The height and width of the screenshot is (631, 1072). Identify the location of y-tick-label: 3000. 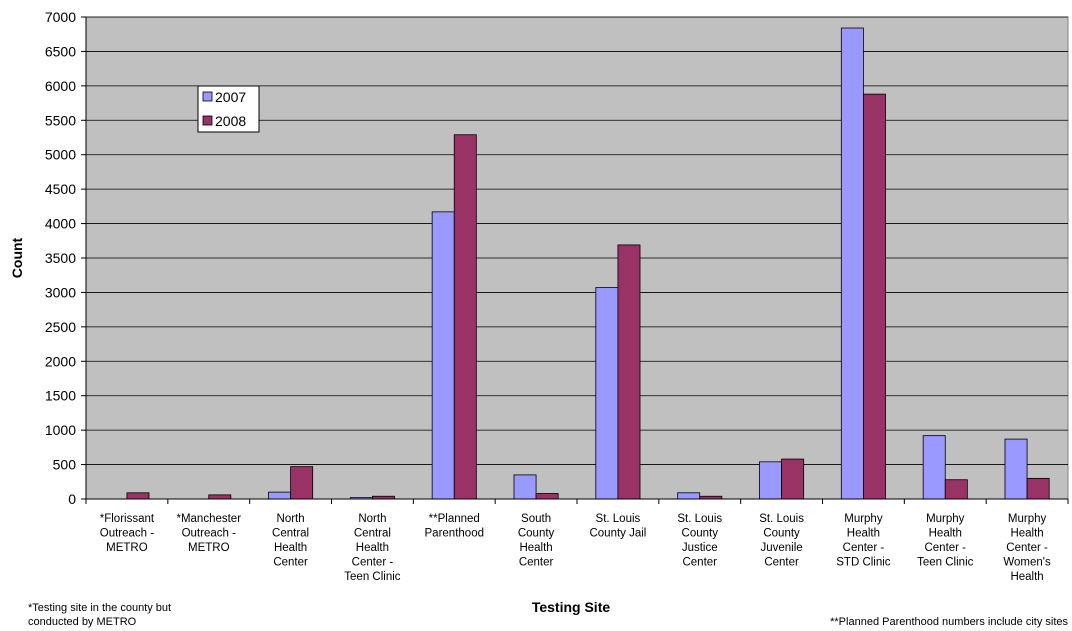
(60, 292).